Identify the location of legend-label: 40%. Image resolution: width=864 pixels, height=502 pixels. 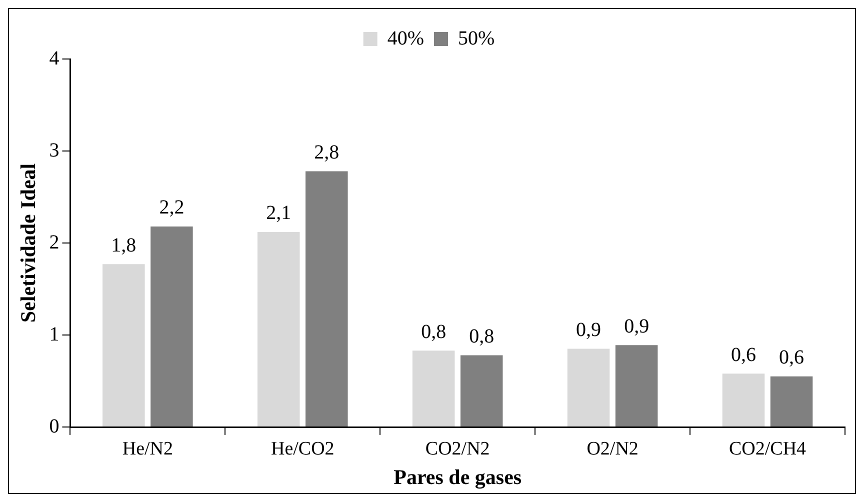
(405, 38).